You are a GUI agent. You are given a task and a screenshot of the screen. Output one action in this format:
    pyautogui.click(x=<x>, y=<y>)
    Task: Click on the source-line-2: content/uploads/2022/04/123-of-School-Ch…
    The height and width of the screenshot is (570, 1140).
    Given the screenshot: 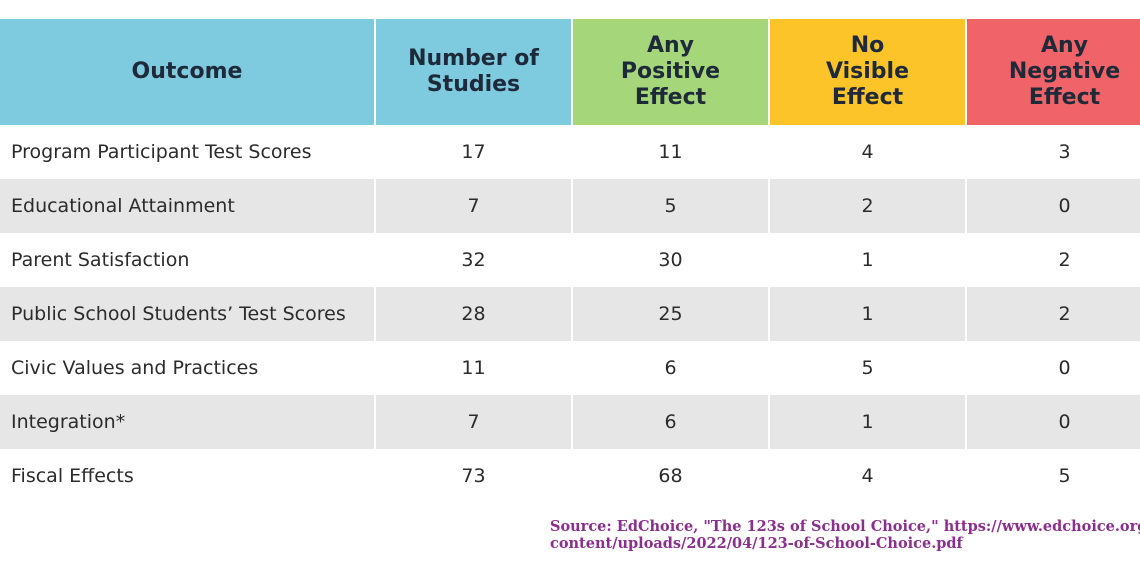 What is the action you would take?
    pyautogui.click(x=756, y=543)
    